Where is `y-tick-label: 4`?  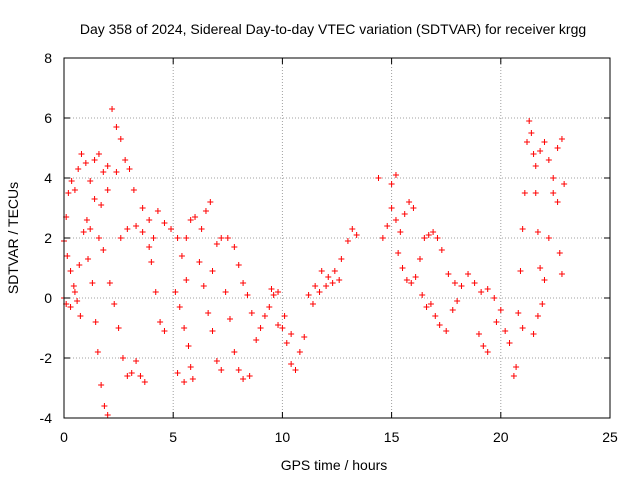 y-tick-label: 4 is located at coordinates (48, 178).